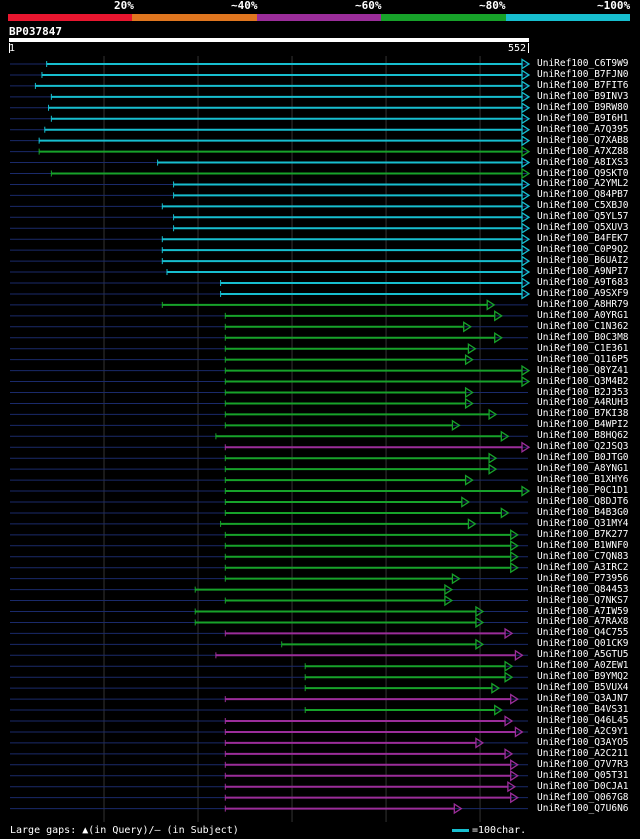 This screenshot has height=839, width=640. I want to click on hit-label: UniRef100_A8HR79, so click(583, 304).